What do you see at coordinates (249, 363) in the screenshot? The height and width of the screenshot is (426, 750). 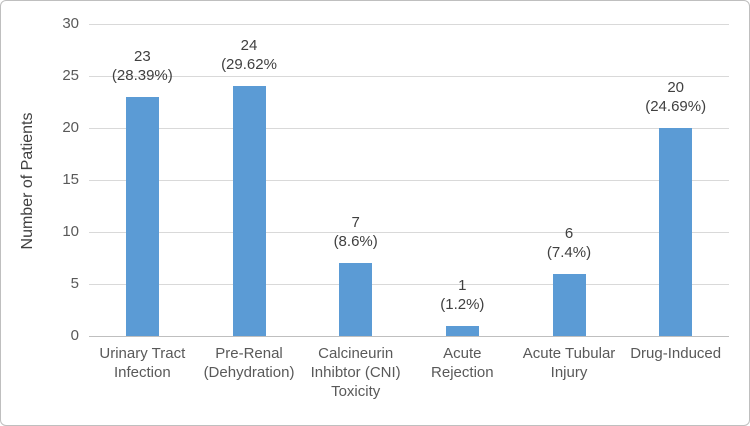 I see `x-category-label: Pre-Renal (Dehydration)` at bounding box center [249, 363].